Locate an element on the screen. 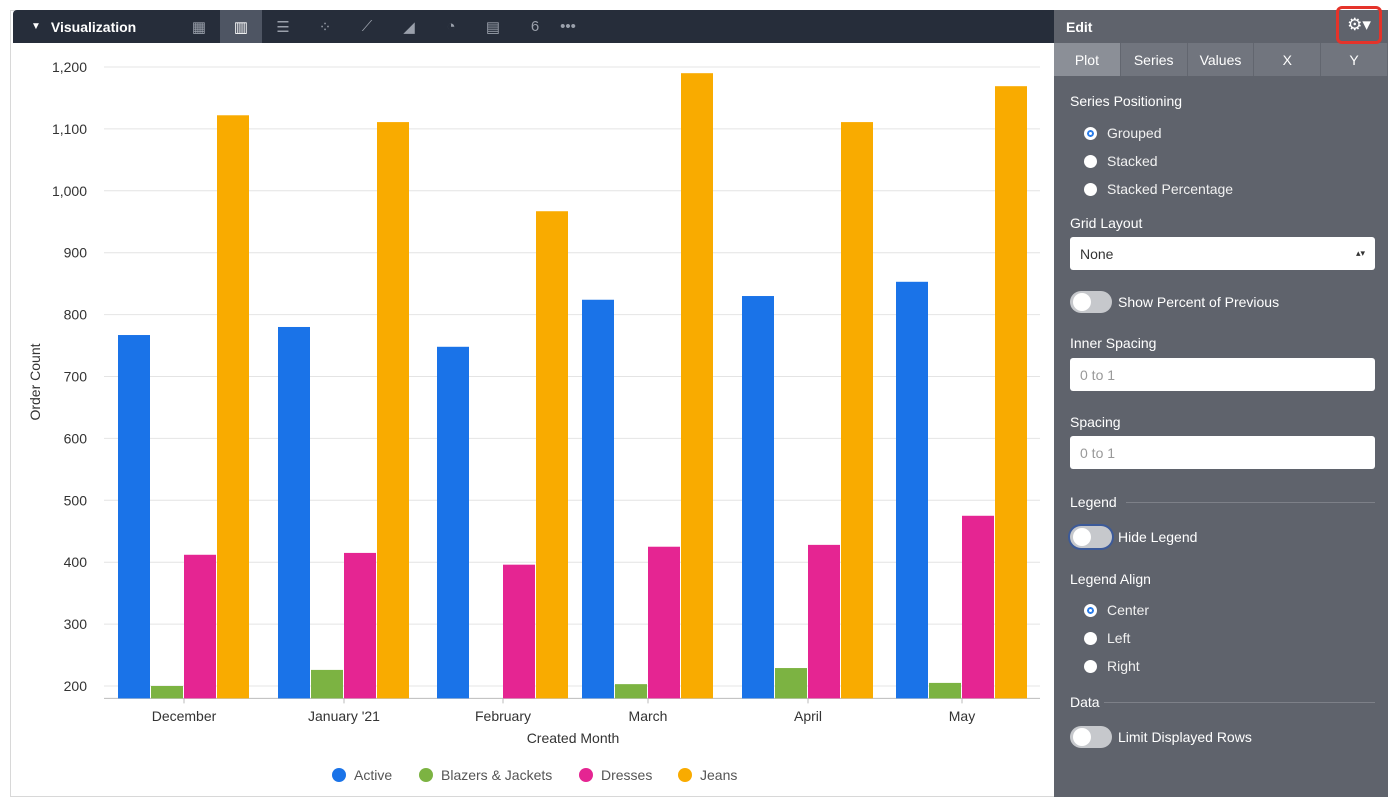  bar-chart-icon: ☰ is located at coordinates (283, 27).